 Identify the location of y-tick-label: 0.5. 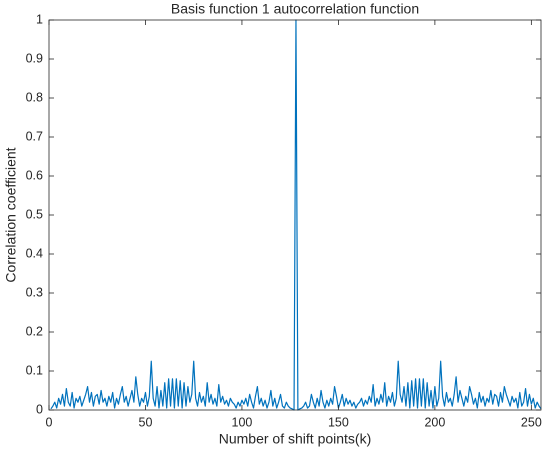
(34, 214).